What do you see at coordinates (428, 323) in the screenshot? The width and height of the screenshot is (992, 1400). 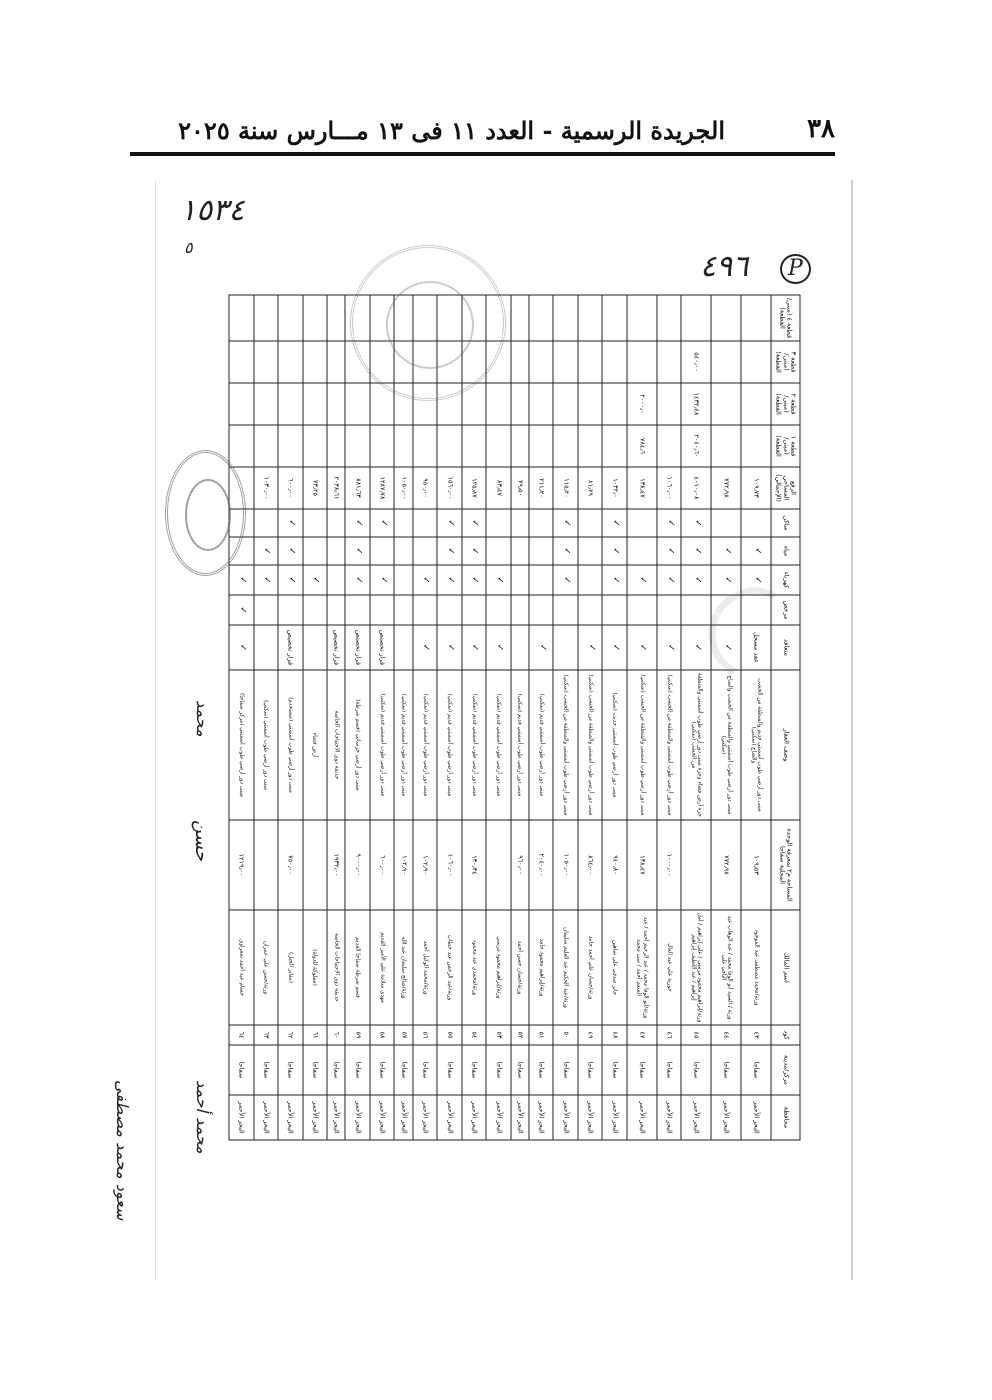 I see `official-stamp` at bounding box center [428, 323].